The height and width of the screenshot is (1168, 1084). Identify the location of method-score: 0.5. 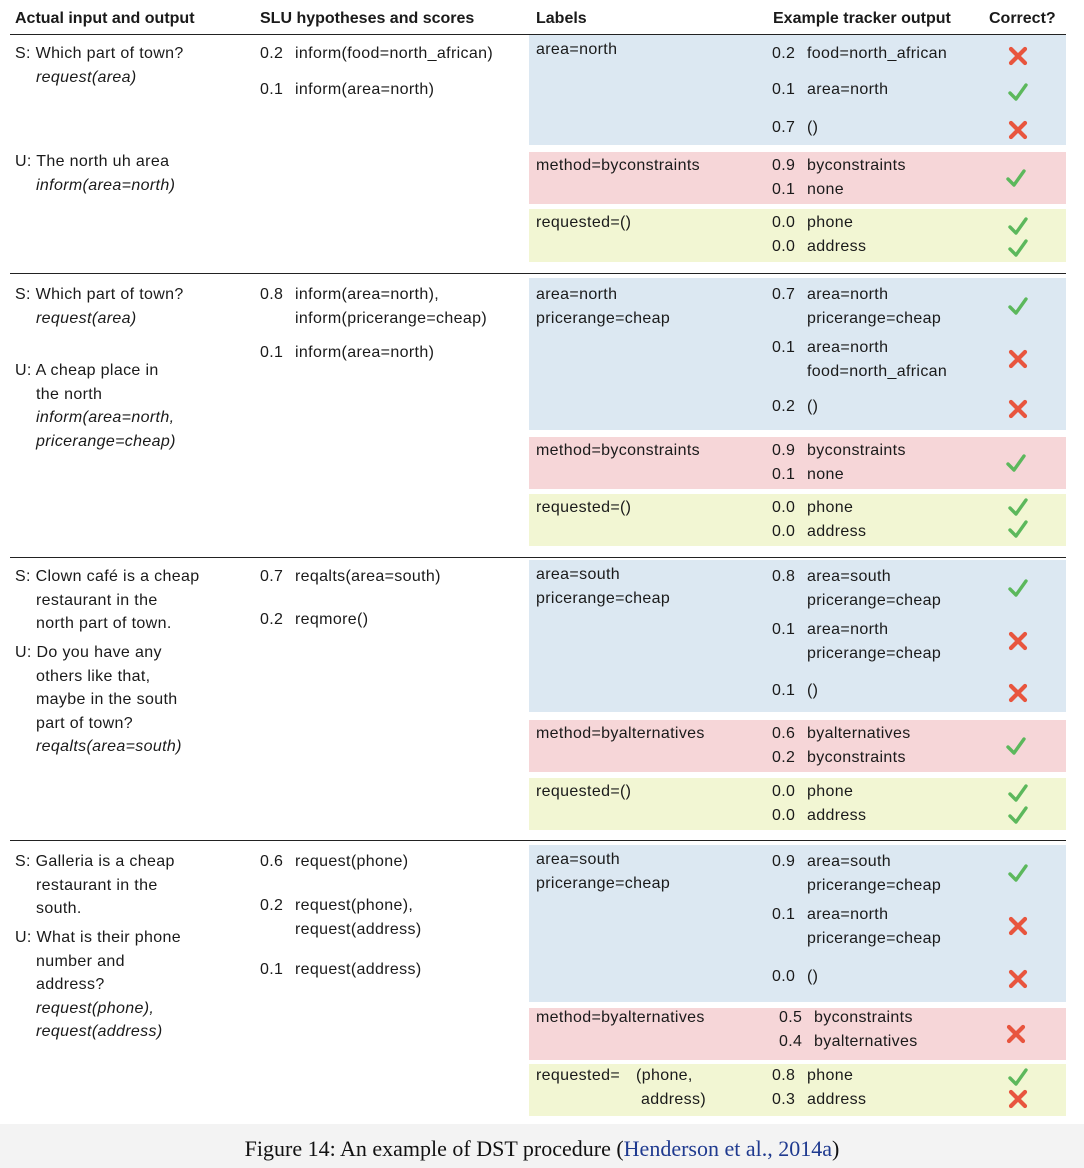
(791, 1017).